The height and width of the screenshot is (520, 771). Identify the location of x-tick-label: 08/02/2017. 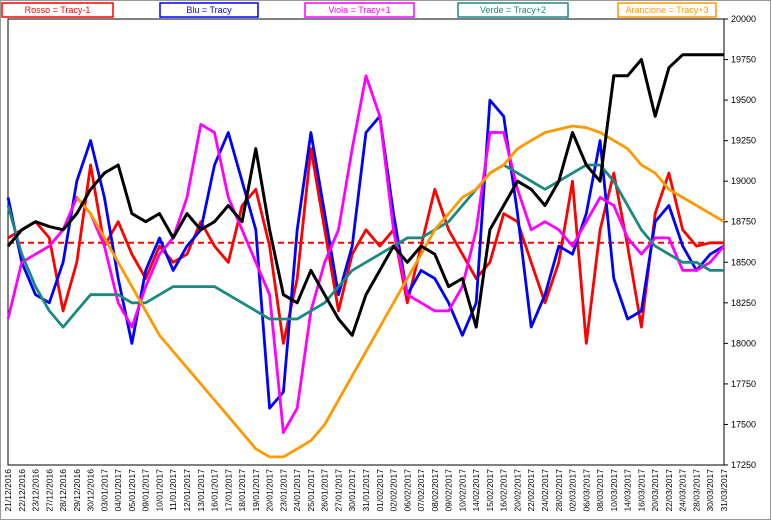
(435, 490).